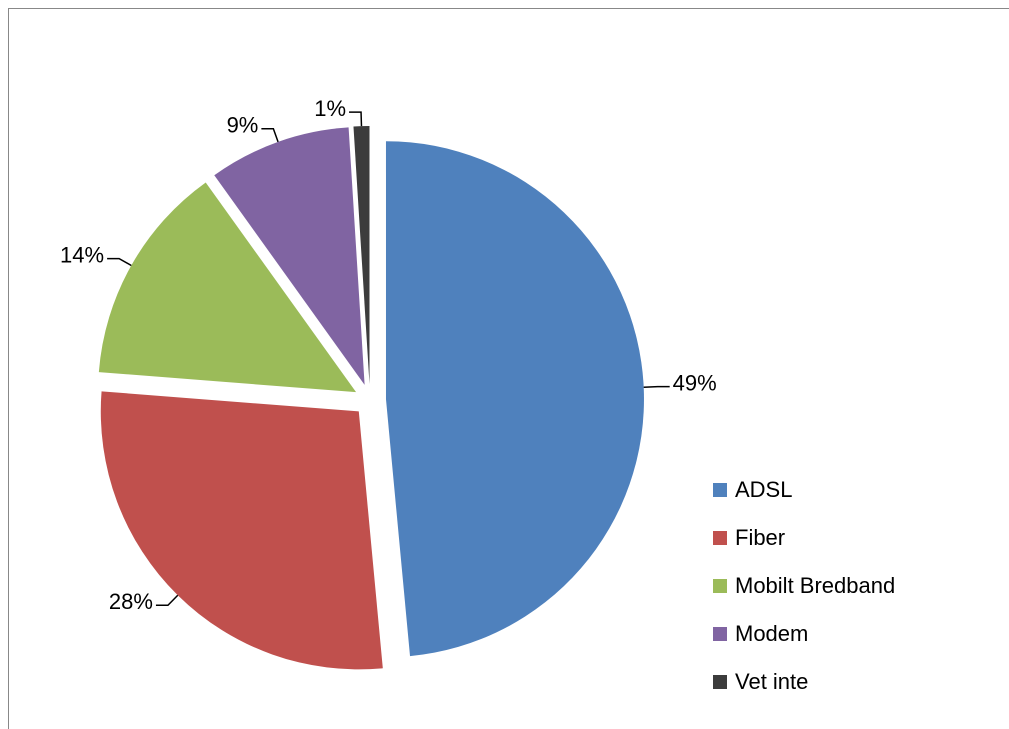 The image size is (1009, 729). I want to click on data-label: 1%, so click(330, 108).